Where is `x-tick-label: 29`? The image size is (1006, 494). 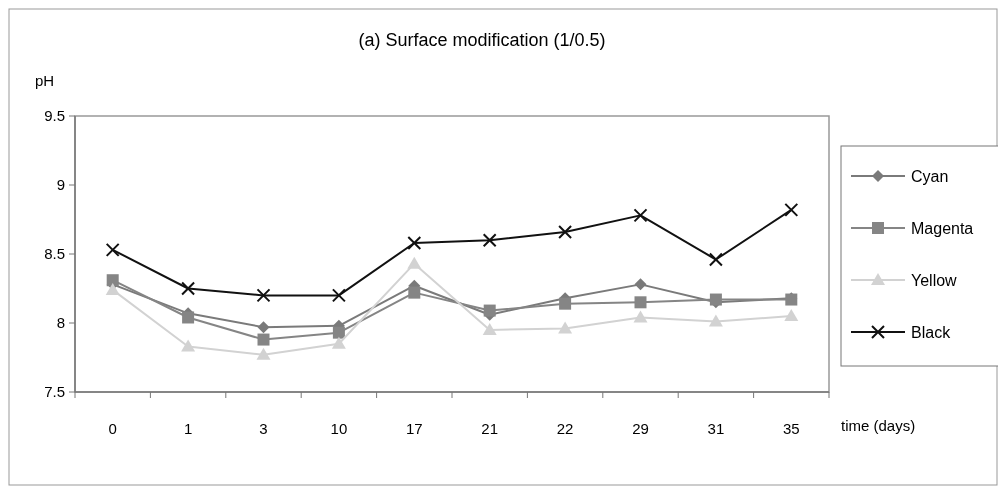
x-tick-label: 29 is located at coordinates (640, 428).